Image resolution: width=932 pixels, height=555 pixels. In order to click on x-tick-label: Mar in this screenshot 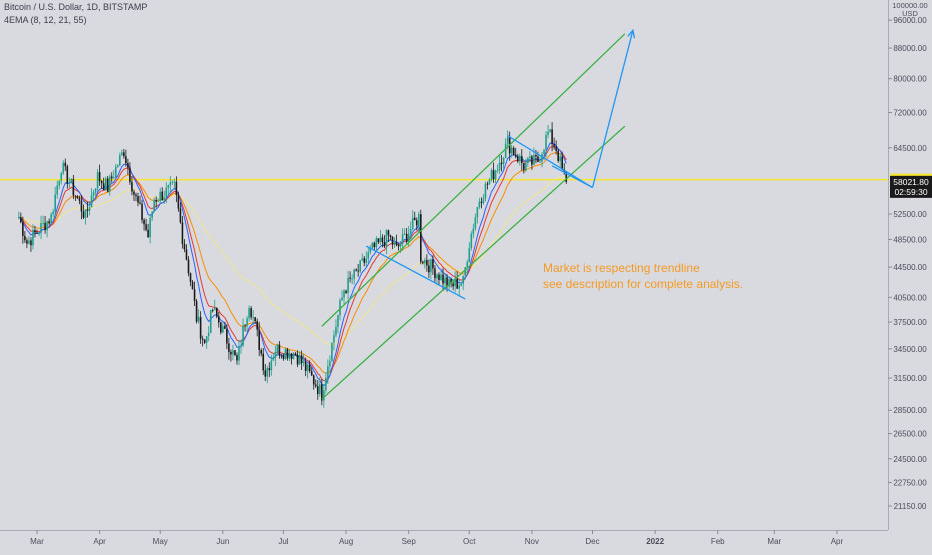, I will do `click(37, 541)`.